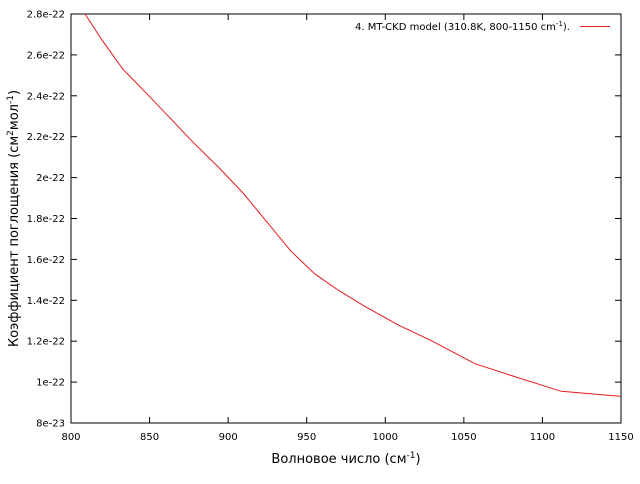 The image size is (640, 484). What do you see at coordinates (345, 459) in the screenshot?
I see `x-axis-label: Волновое число (см-1)` at bounding box center [345, 459].